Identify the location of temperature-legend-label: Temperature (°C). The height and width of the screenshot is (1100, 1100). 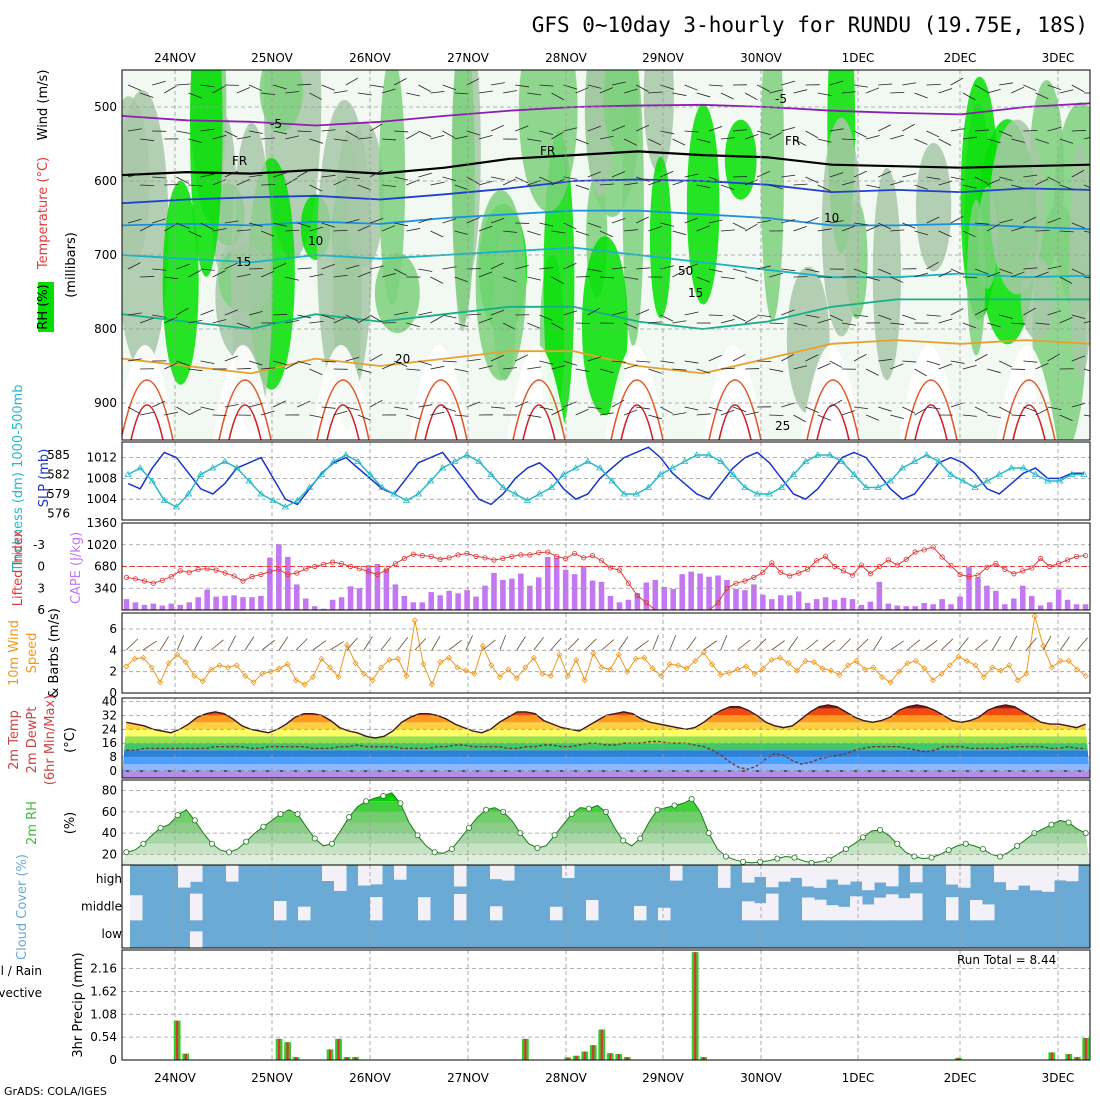
(43, 213).